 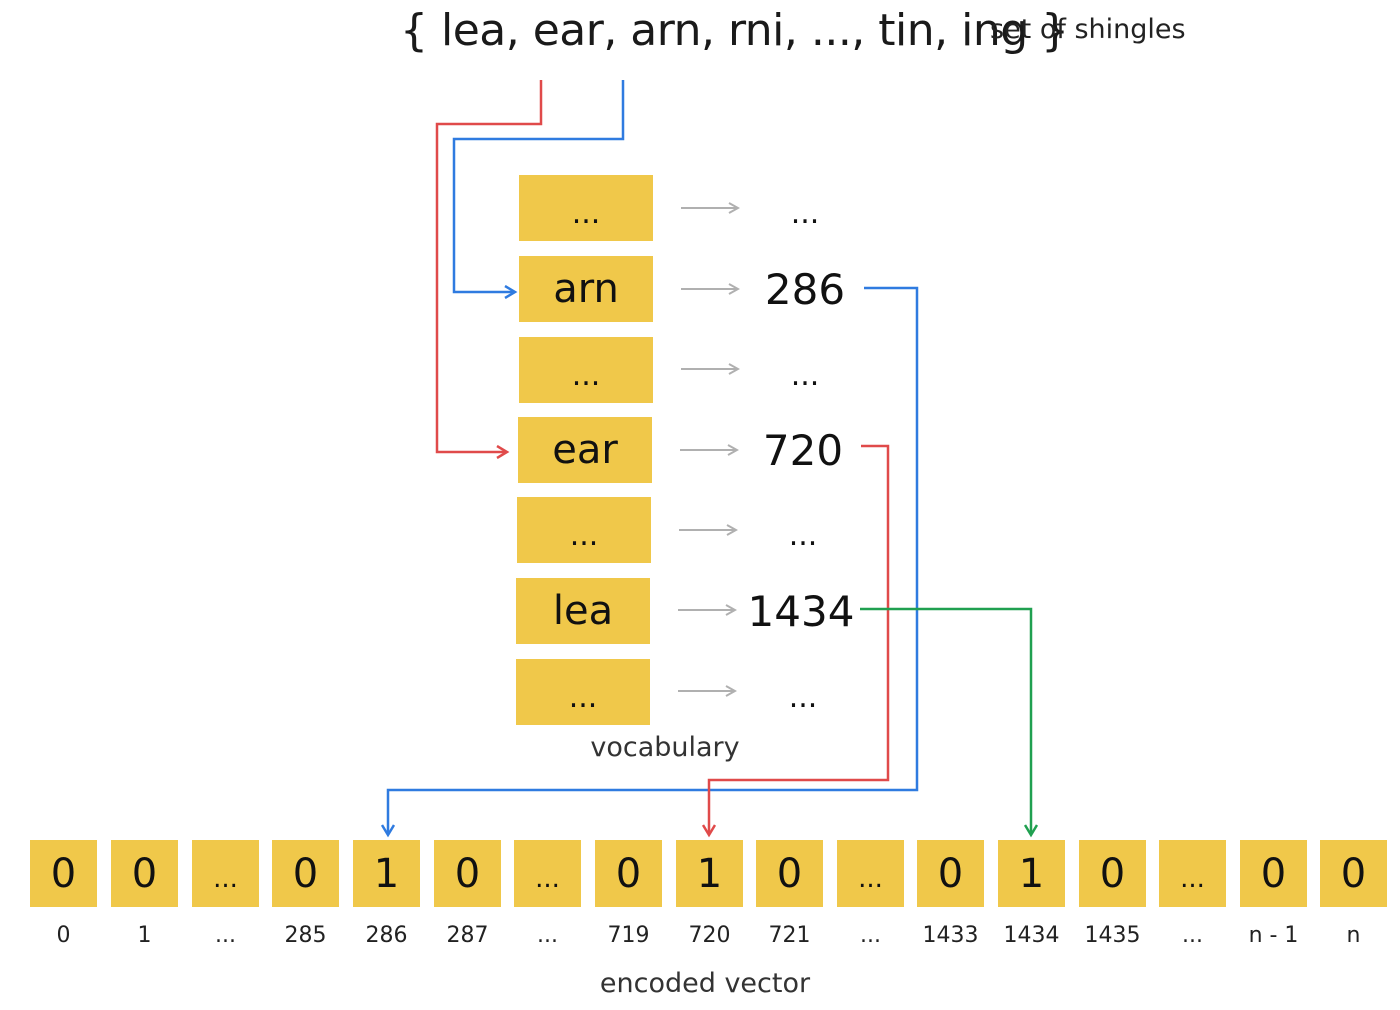 I want to click on vector-index-label: 285, so click(x=305, y=935).